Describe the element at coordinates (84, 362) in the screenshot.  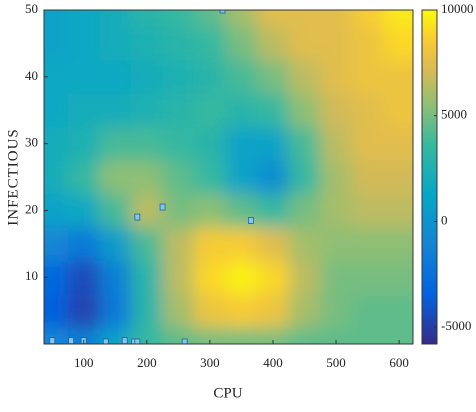
I see `x-tick-label: 100` at that location.